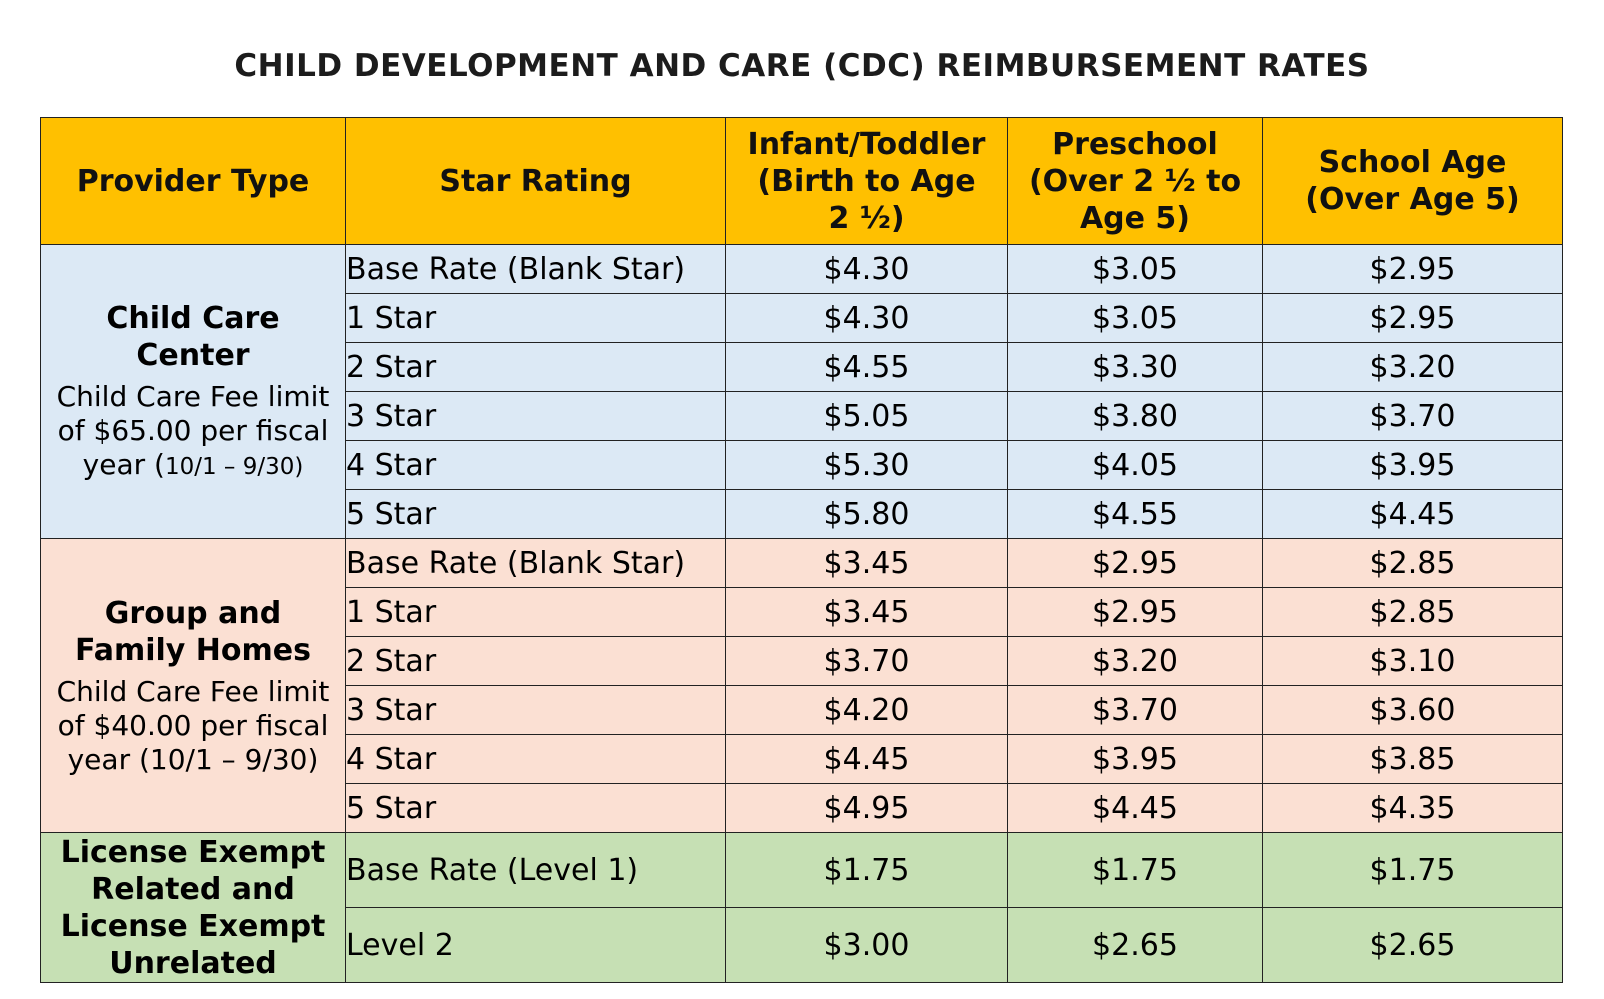 This screenshot has height=999, width=1604. What do you see at coordinates (1135, 870) in the screenshot?
I see `preschool-rate-cell: $1.75` at bounding box center [1135, 870].